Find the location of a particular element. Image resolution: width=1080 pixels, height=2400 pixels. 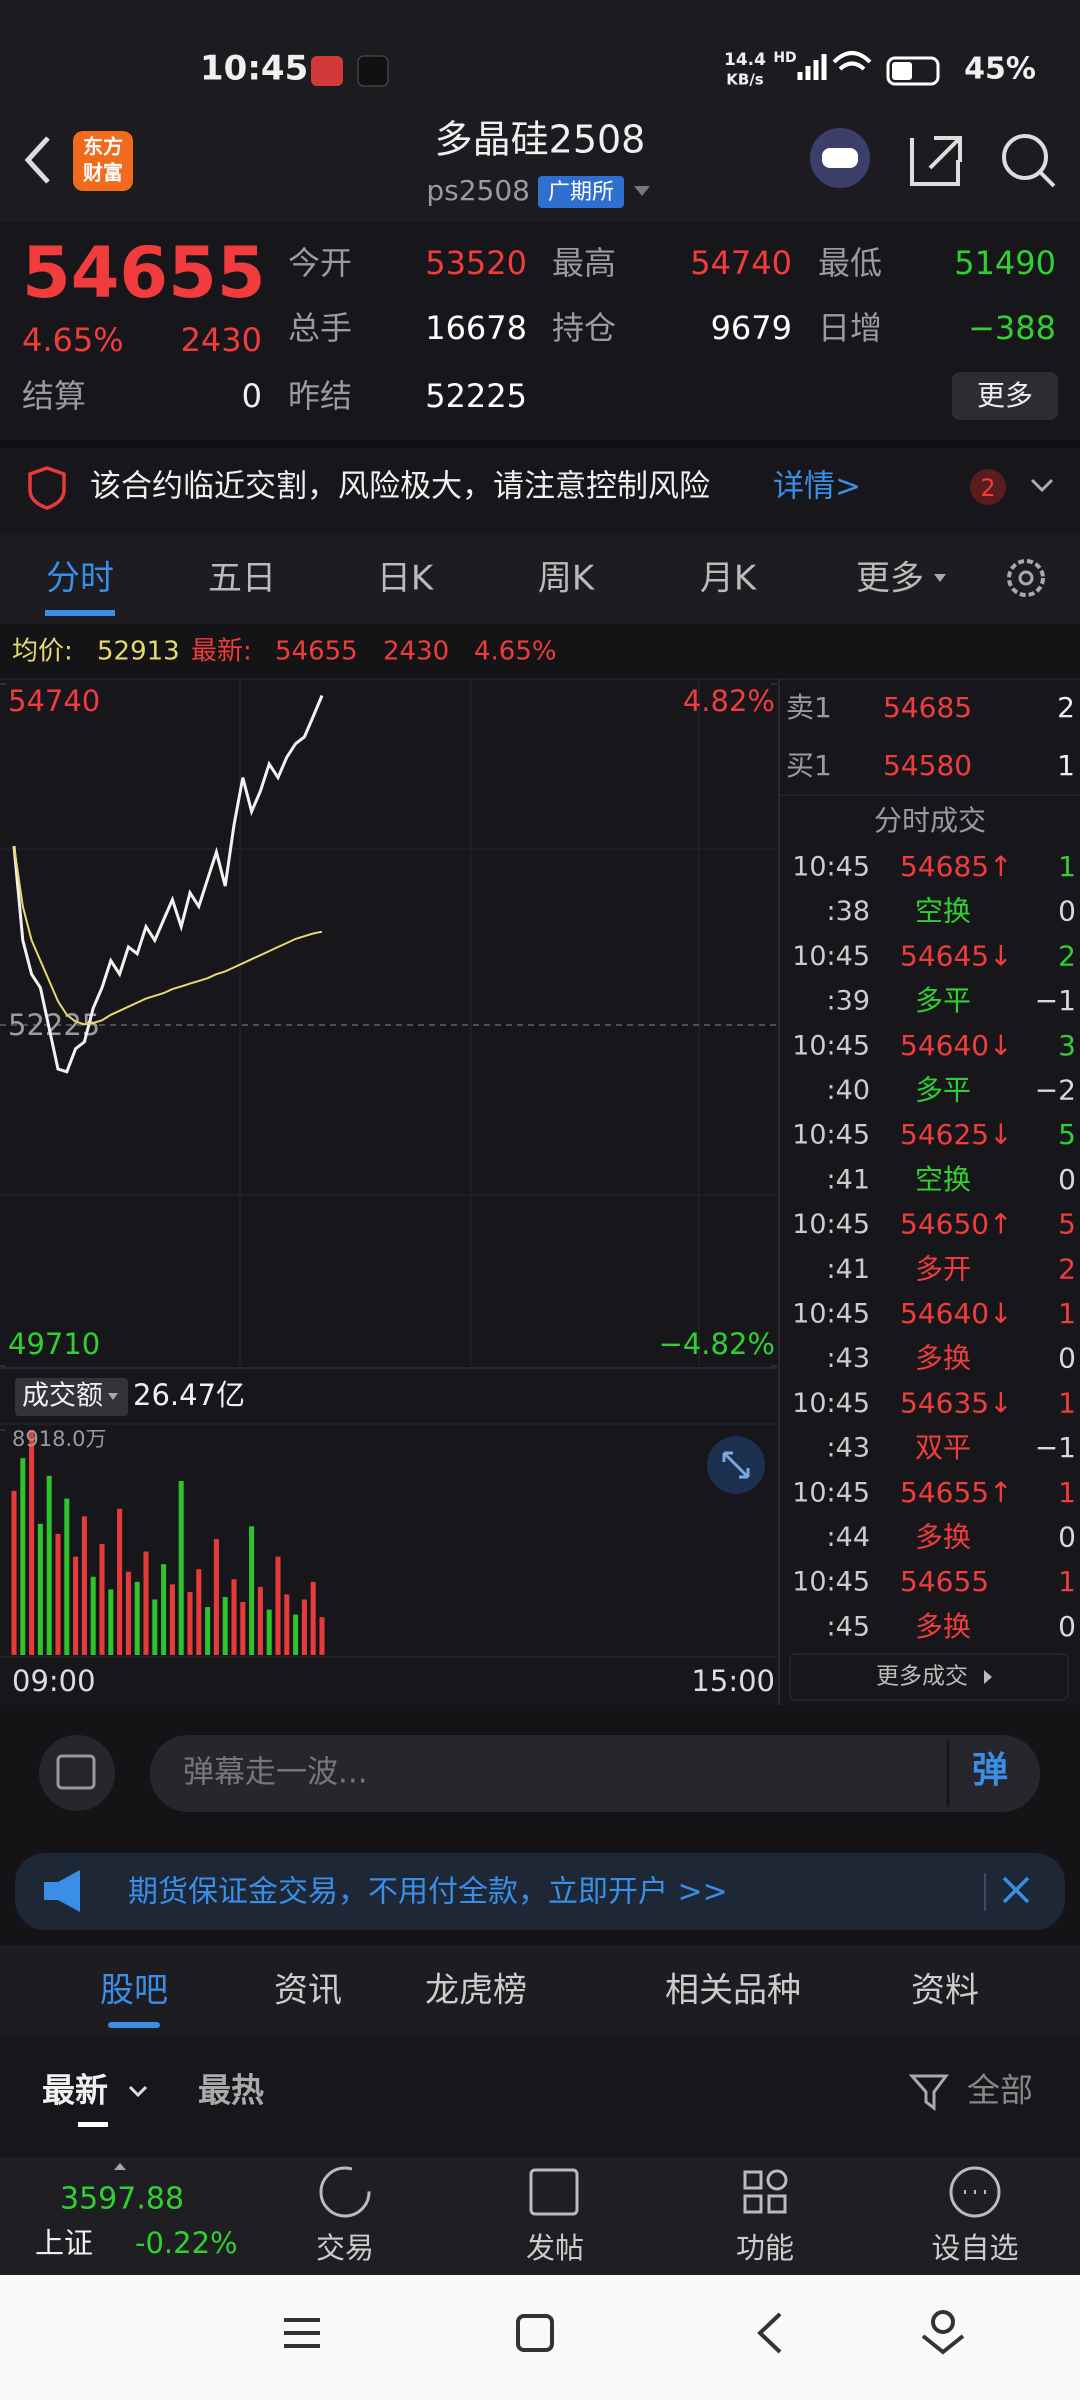

more-trades-label: 更多成交 is located at coordinates (922, 1677).